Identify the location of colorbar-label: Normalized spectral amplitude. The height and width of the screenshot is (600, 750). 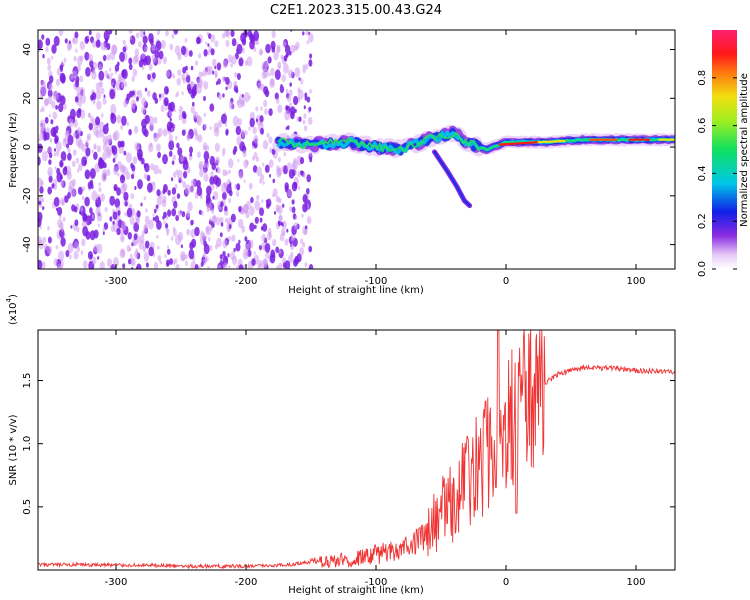
(744, 150).